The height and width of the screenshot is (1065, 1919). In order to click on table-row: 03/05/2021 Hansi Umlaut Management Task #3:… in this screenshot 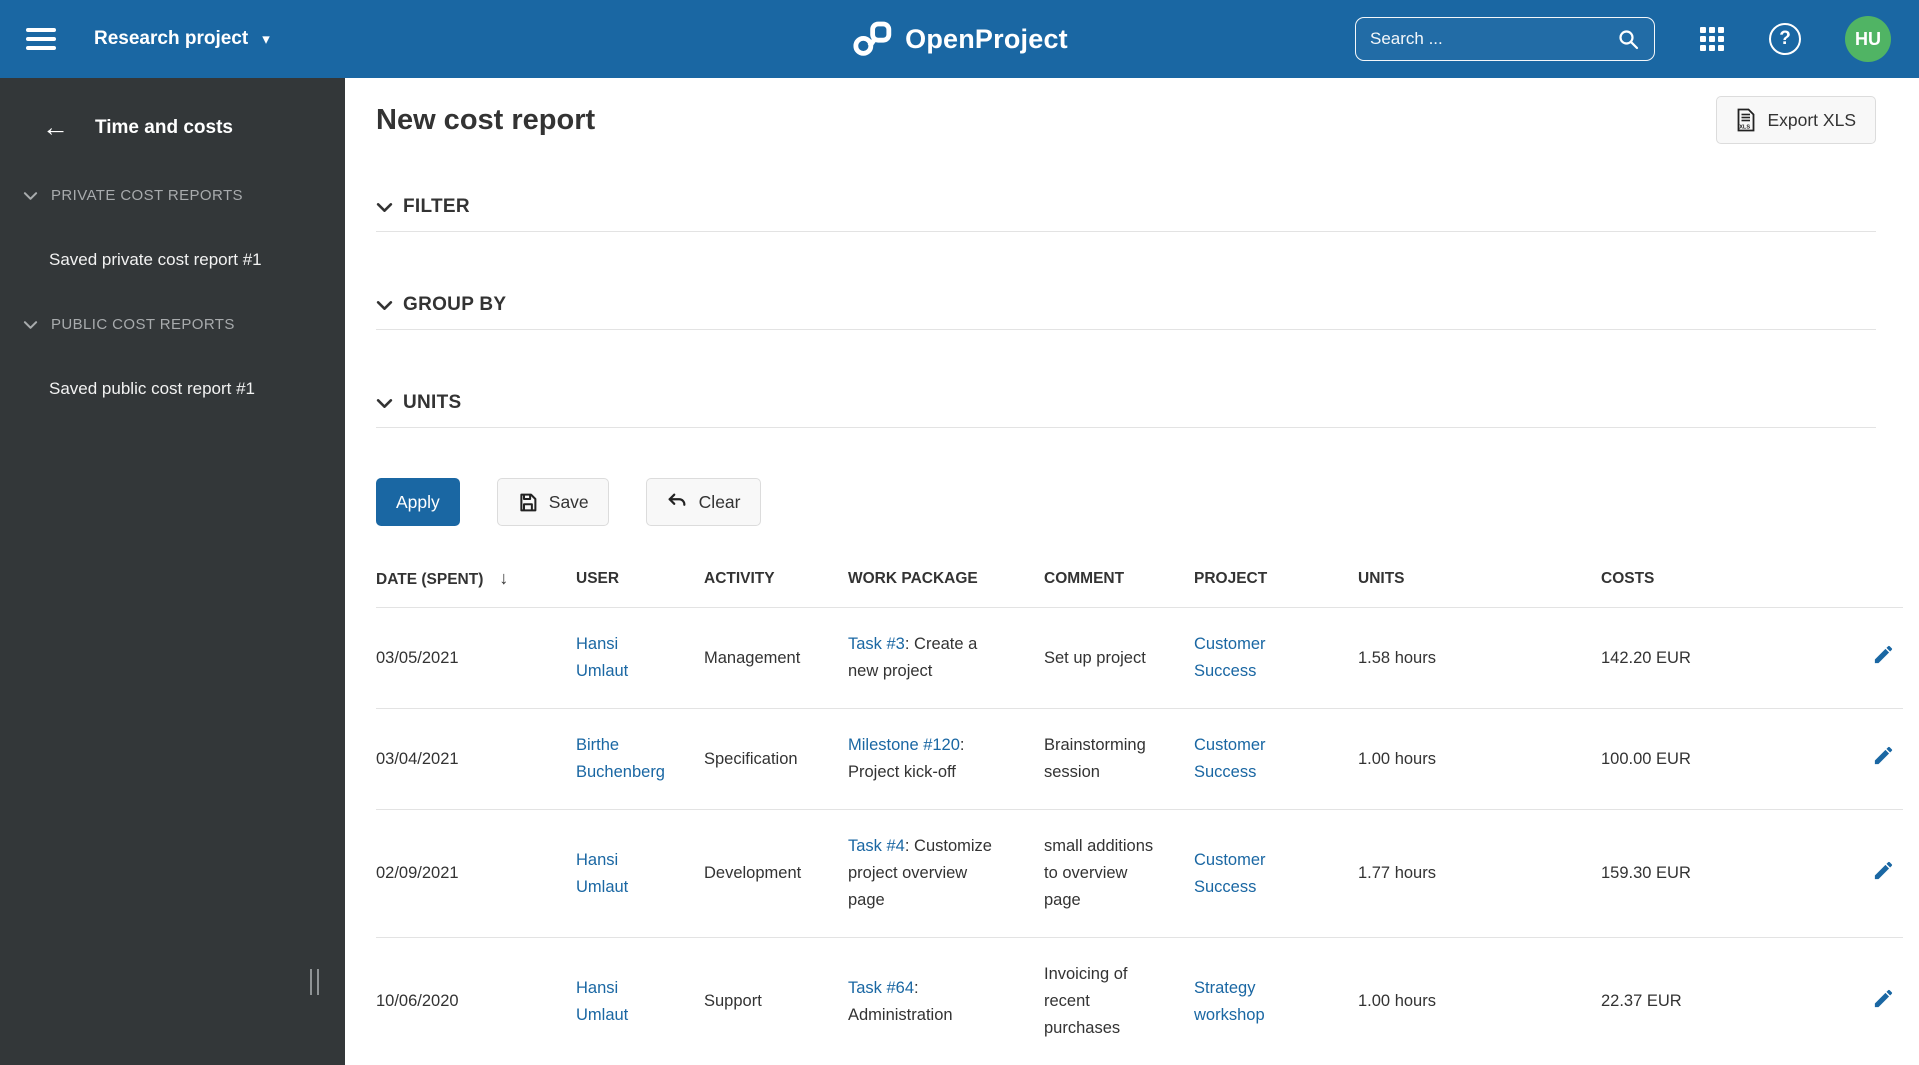, I will do `click(1139, 658)`.